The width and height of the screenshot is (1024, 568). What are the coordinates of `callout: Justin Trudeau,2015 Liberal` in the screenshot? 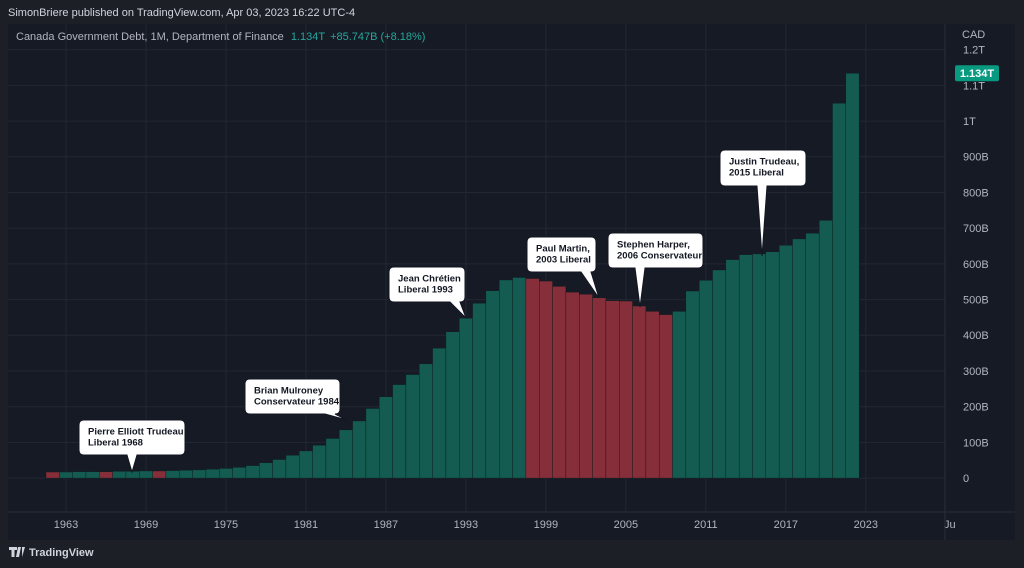 It's located at (763, 203).